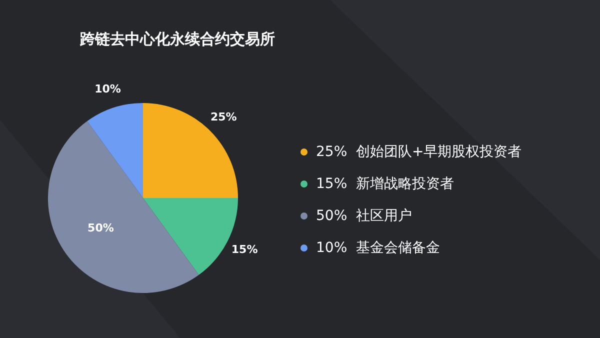  Describe the element at coordinates (107, 89) in the screenshot. I see `data-label: 10%` at that location.